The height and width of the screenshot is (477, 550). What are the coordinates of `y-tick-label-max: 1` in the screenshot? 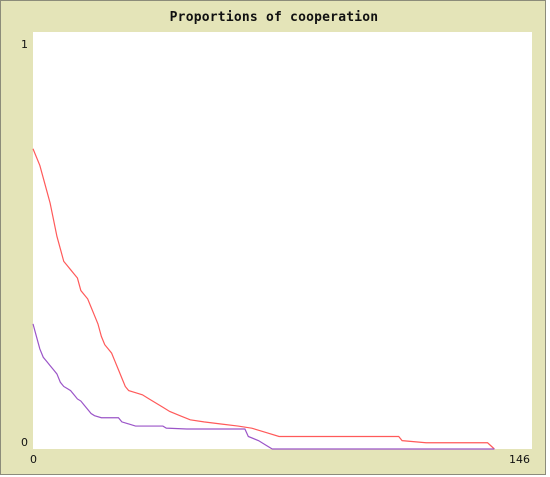 It's located at (24, 44).